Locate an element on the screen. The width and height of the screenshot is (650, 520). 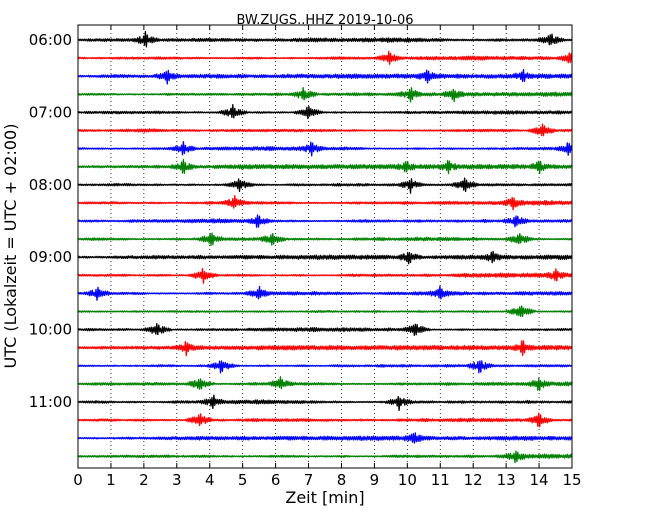
x-tick-label: 9 is located at coordinates (375, 480).